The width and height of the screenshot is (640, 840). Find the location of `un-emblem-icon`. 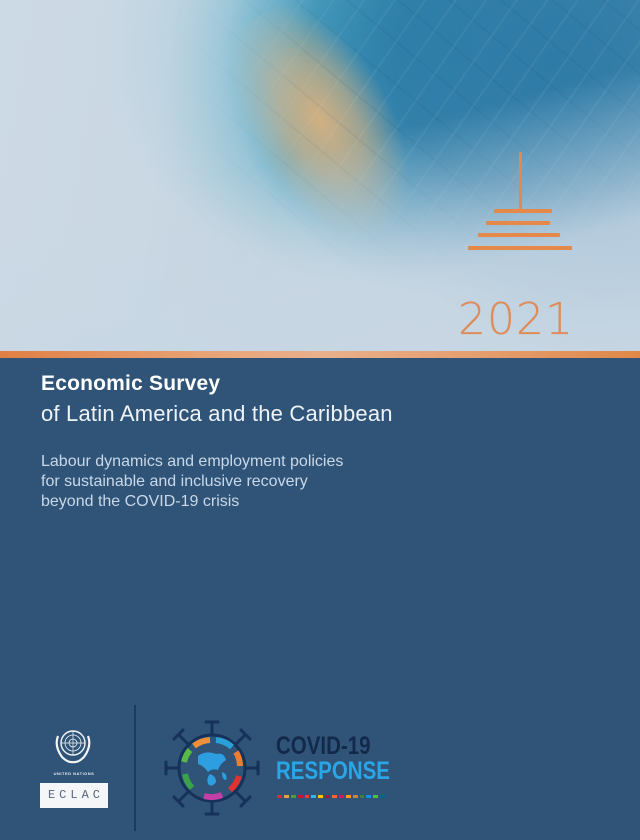

un-emblem-icon is located at coordinates (73, 747).